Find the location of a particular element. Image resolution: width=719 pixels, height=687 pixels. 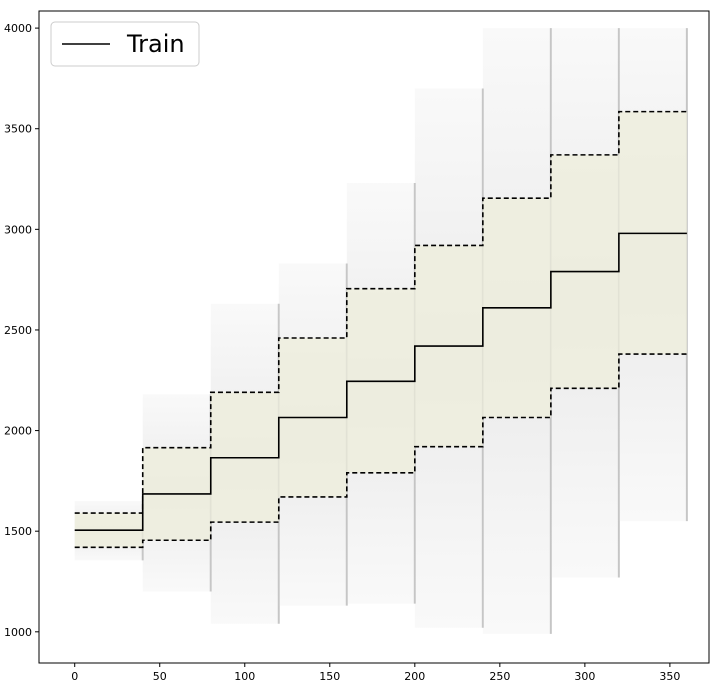

y-tick-label: 3500 is located at coordinates (18, 129).